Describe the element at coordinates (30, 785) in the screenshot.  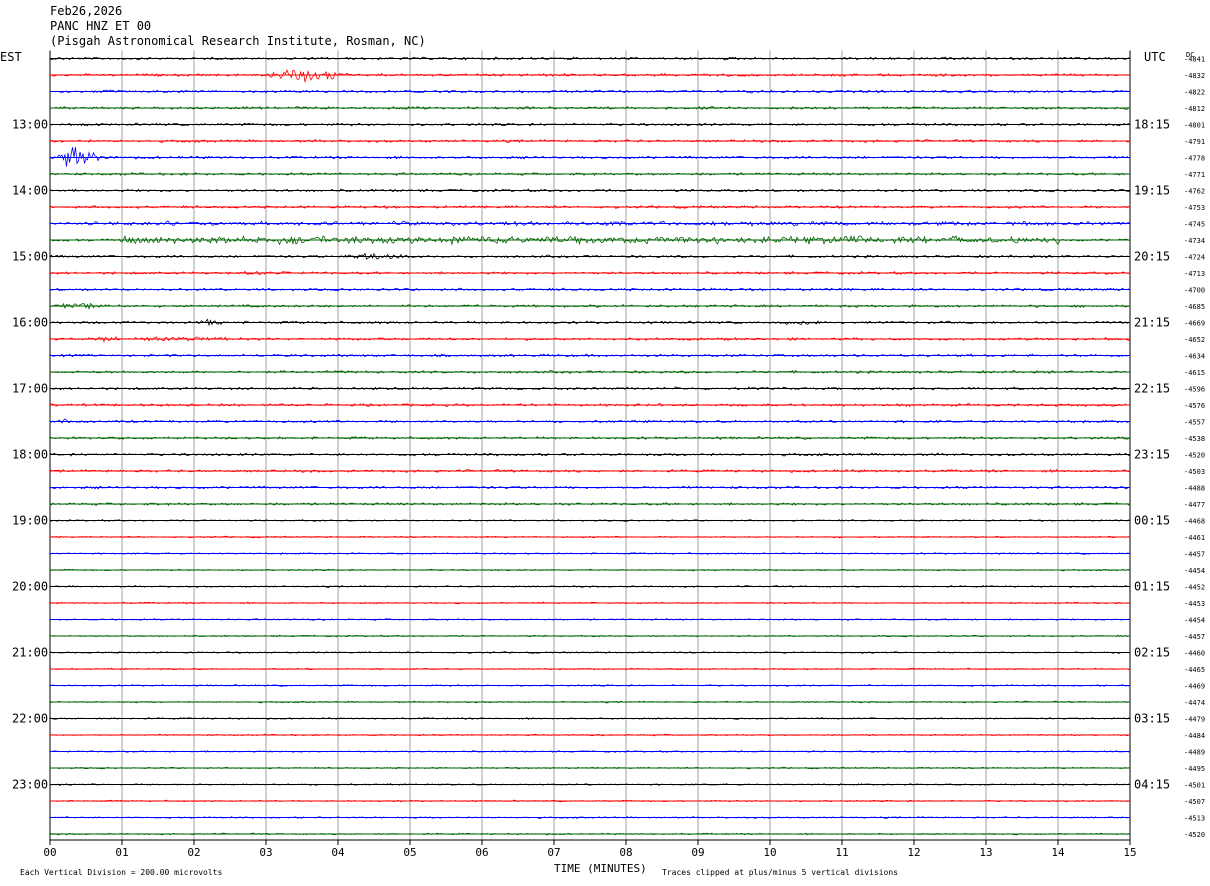
I see `est-hour-label: 23:00` at that location.